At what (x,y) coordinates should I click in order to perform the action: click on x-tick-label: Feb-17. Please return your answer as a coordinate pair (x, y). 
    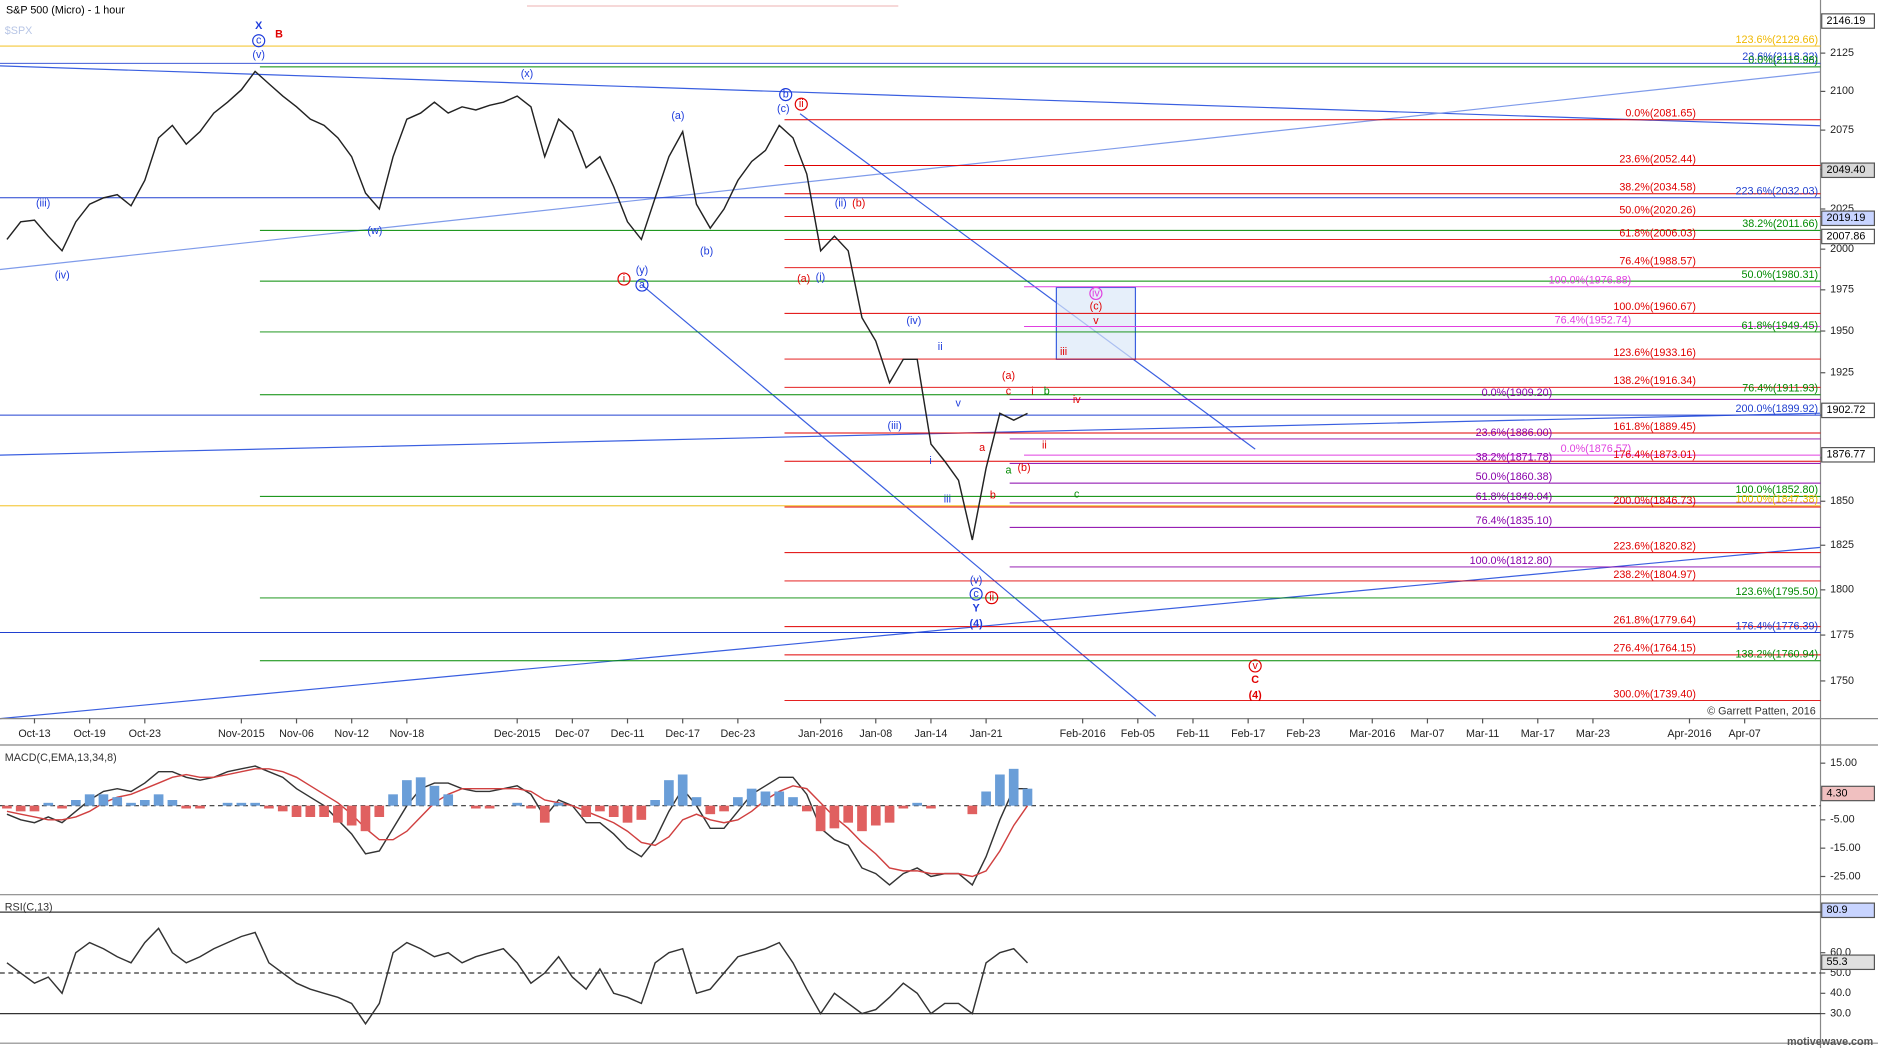
    Looking at the image, I should click on (1248, 734).